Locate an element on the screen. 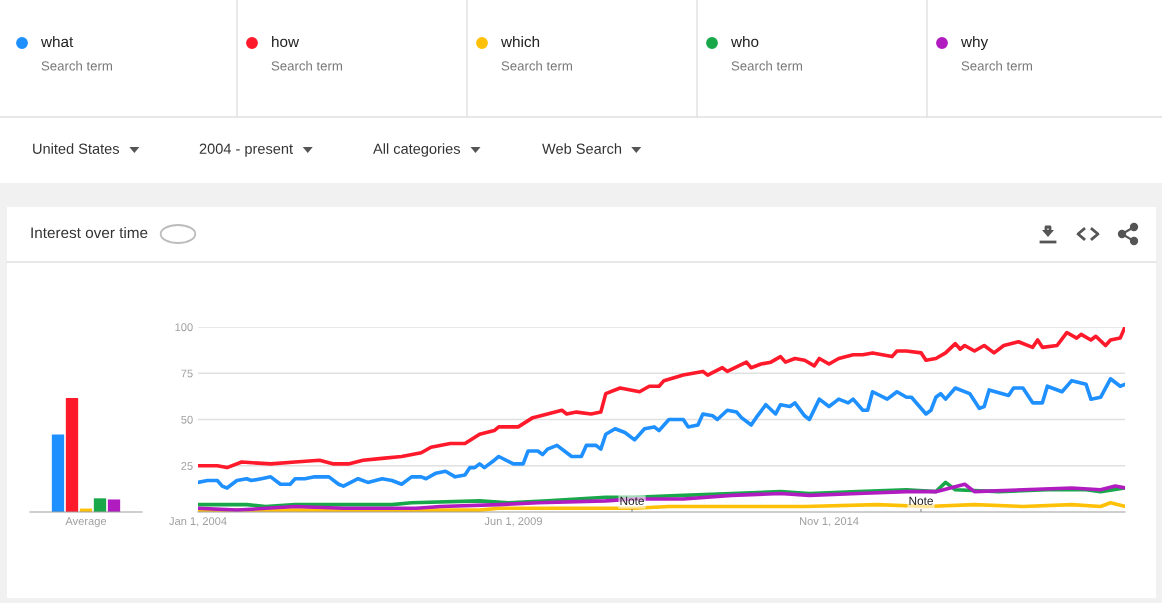 The image size is (1162, 603). text: Web Search is located at coordinates (582, 148).